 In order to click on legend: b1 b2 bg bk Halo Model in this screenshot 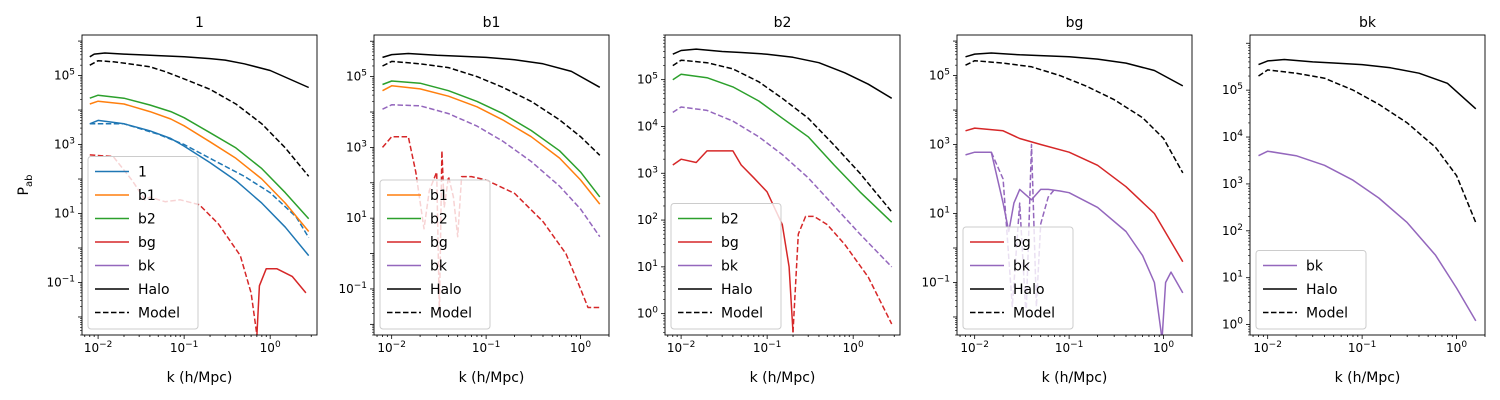, I will do `click(435, 254)`.